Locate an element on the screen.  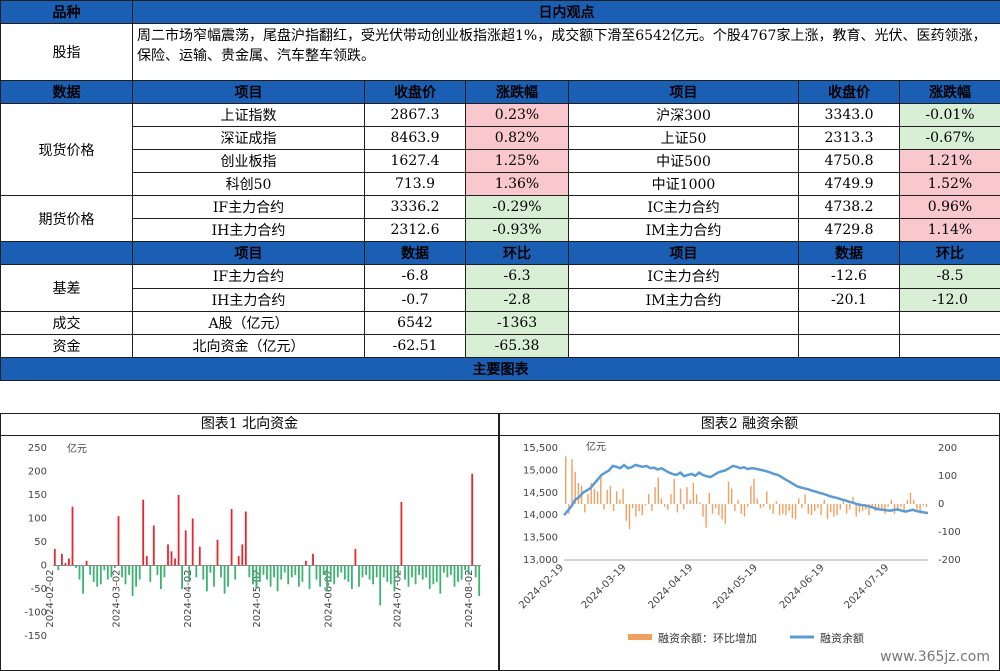
cell-name: 上证50 is located at coordinates (684, 138).